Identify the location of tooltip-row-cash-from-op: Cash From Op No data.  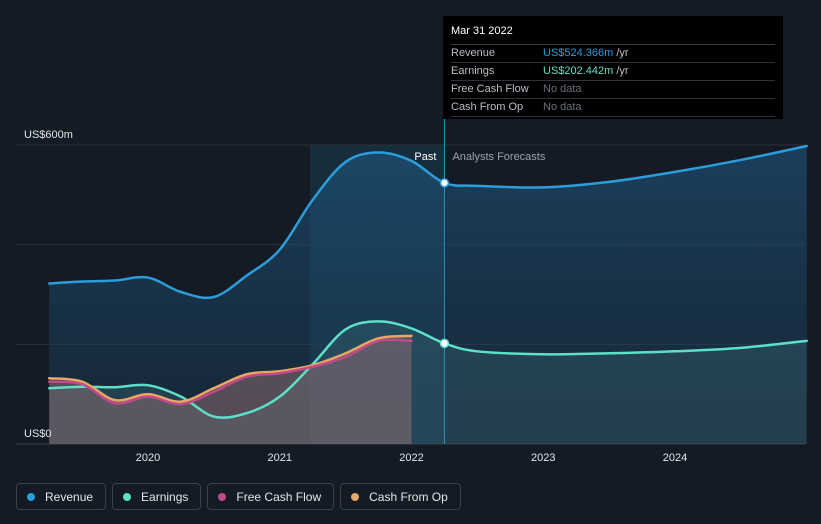
(613, 108).